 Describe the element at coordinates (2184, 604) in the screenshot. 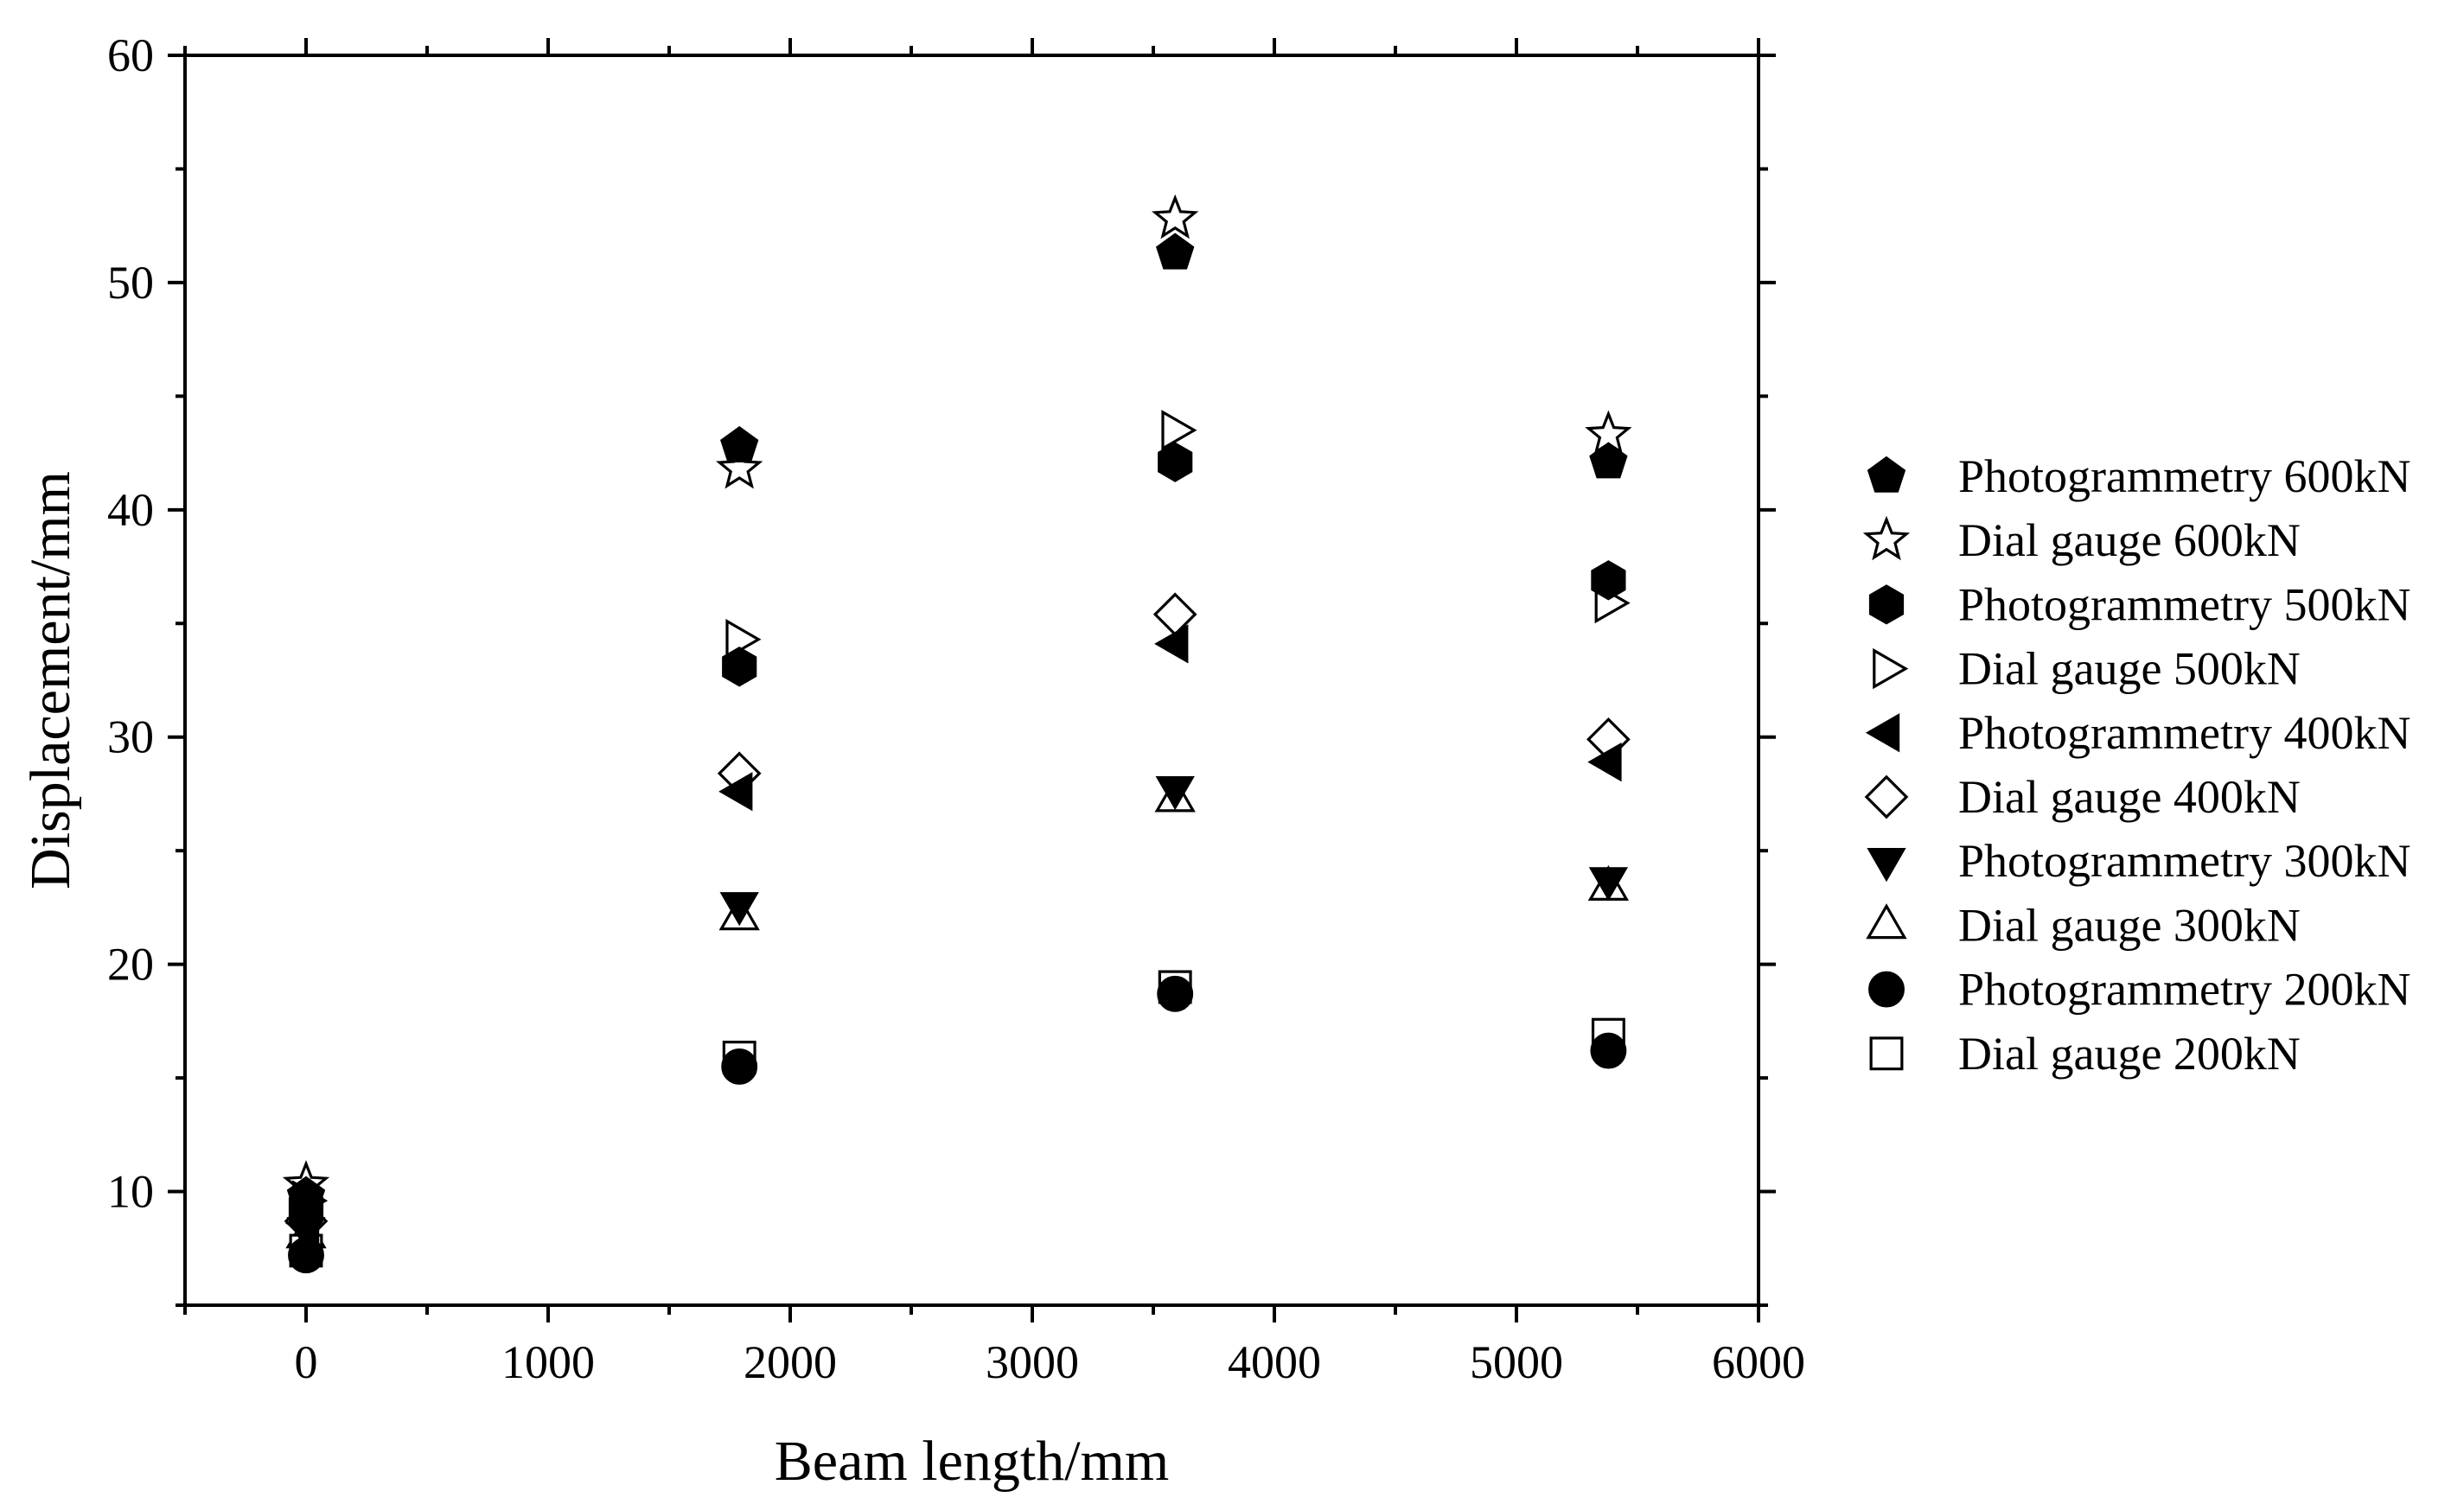

I see `legend-label: Photogrammetry 500kN` at that location.